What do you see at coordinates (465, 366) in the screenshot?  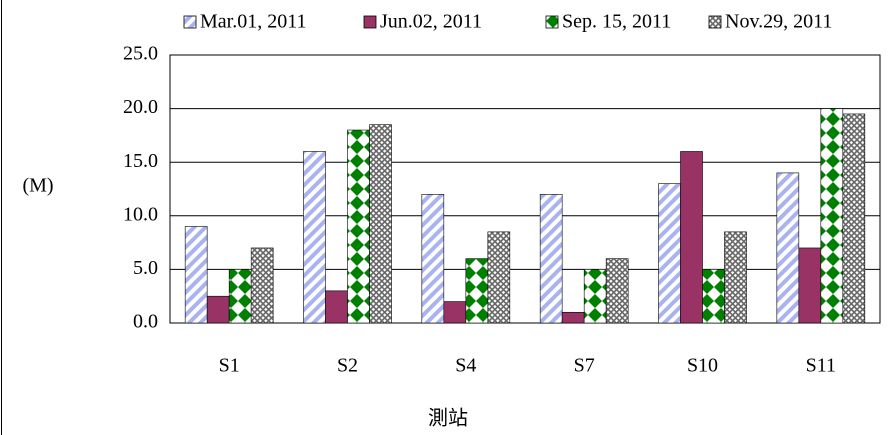 I see `x-tick-label: S4` at bounding box center [465, 366].